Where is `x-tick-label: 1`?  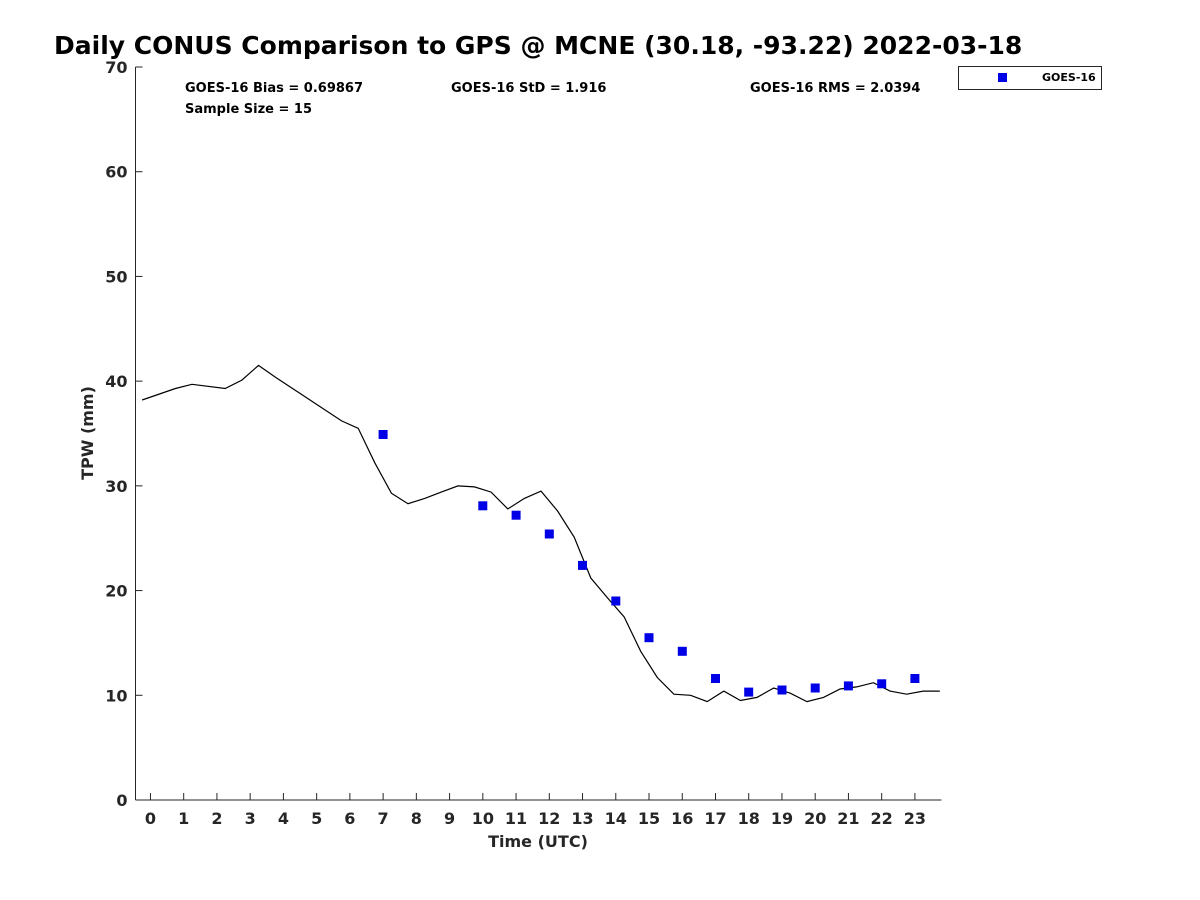 x-tick-label: 1 is located at coordinates (183, 818).